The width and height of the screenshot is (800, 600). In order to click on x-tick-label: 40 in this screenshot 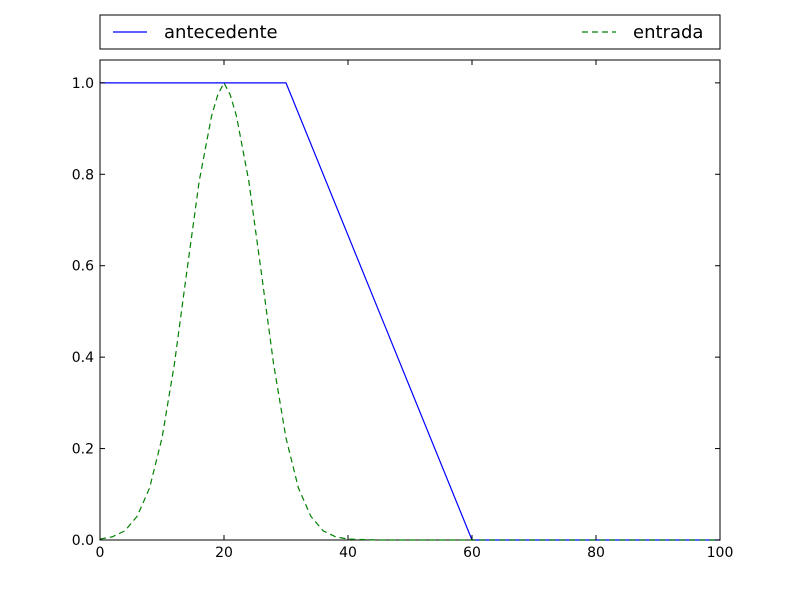, I will do `click(348, 553)`.